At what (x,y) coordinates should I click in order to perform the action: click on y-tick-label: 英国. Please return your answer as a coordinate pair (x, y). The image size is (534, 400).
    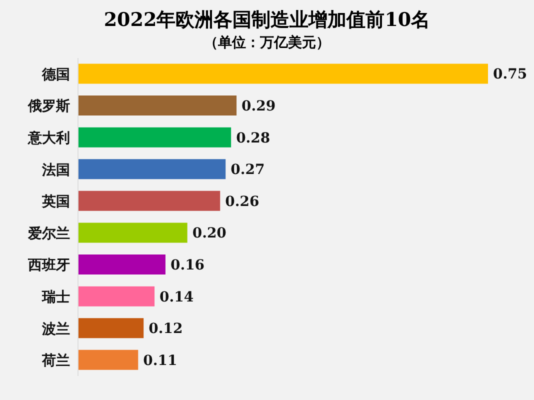
    Looking at the image, I should click on (55, 202).